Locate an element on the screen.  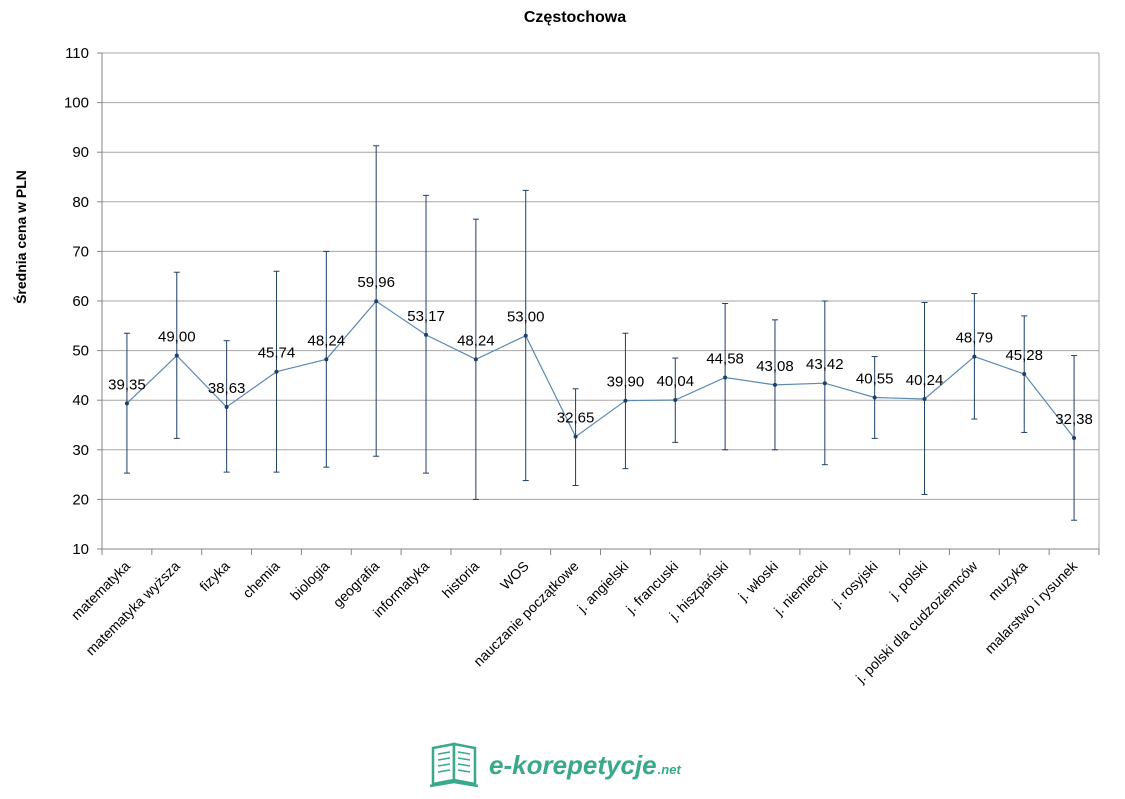
y-axis-ticks: 10 20 30 40 50 60 70 80 90 100 110 is located at coordinates (83, 301).